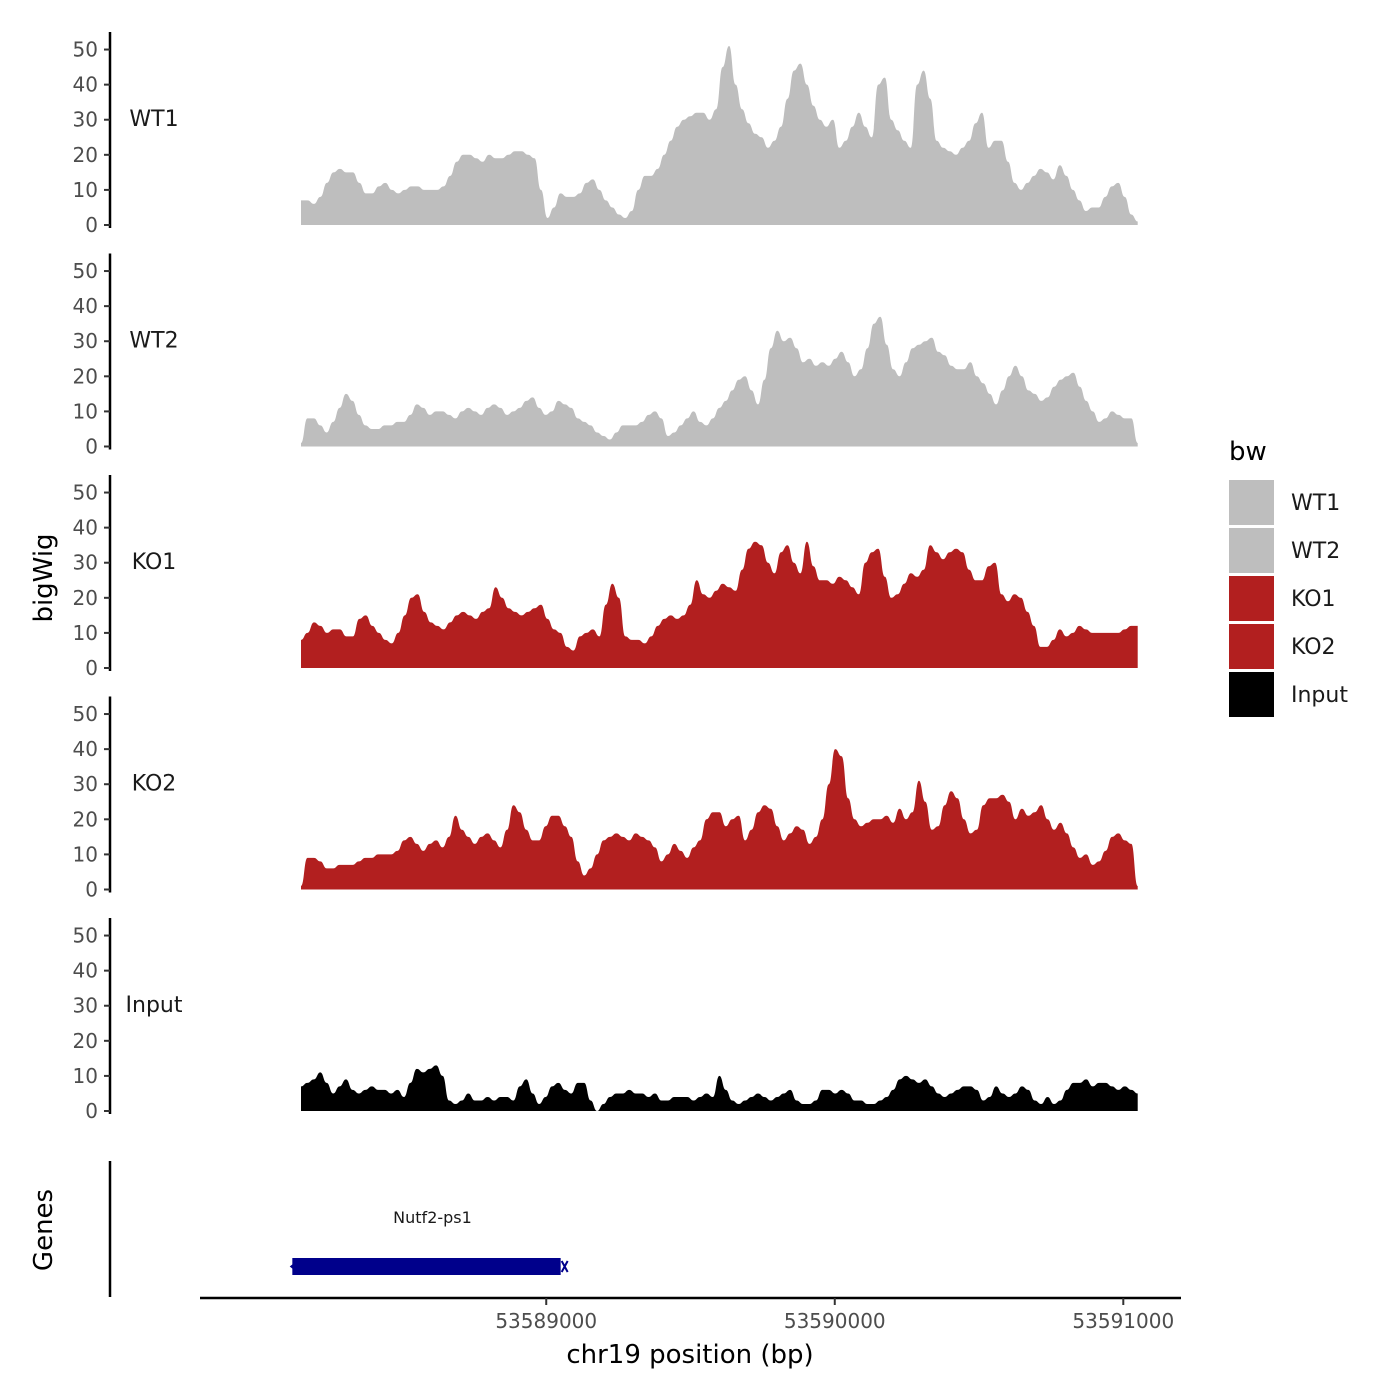 Image resolution: width=1400 pixels, height=1400 pixels. Describe the element at coordinates (719, 135) in the screenshot. I see `coverage-area-wt1` at that location.